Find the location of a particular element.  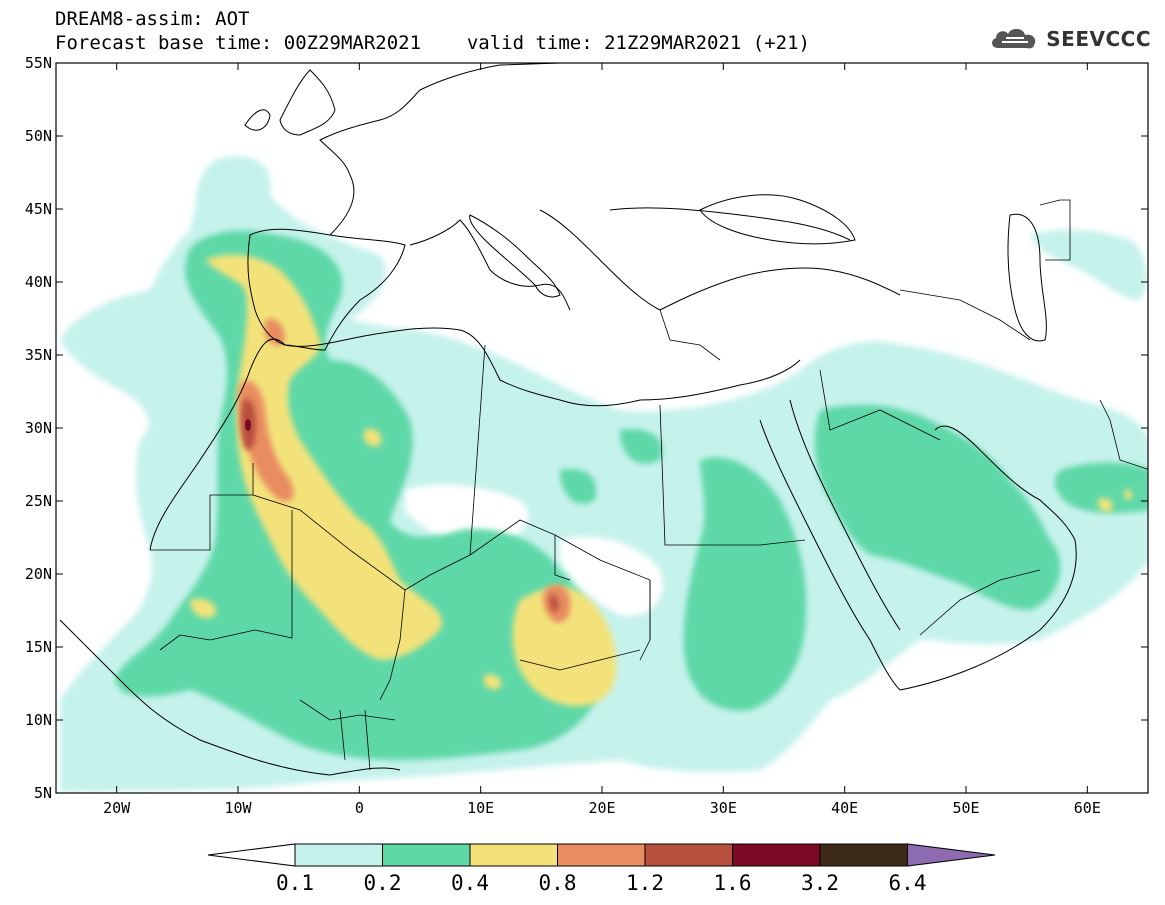

lat-tick-label: 40N is located at coordinates (38, 282).